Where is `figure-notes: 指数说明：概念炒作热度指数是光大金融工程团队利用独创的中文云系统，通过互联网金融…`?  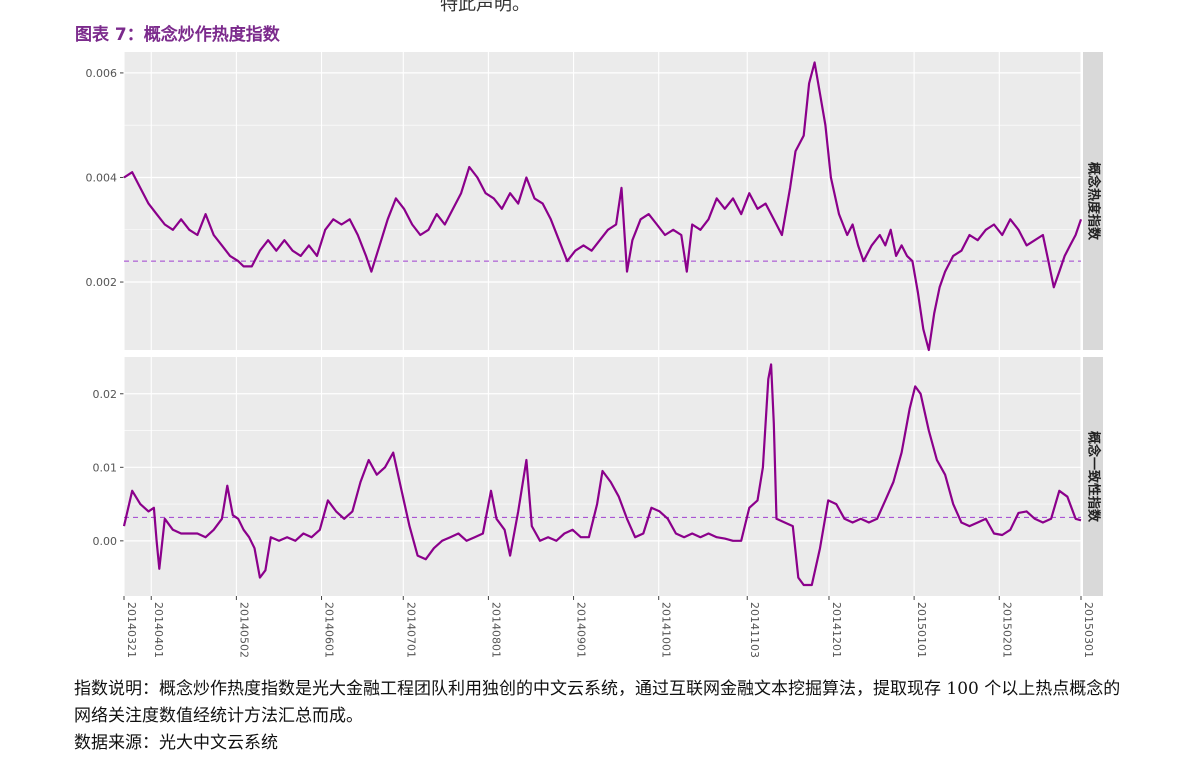 figure-notes: 指数说明：概念炒作热度指数是光大金融工程团队利用独创的中文云系统，通过互联网金融… is located at coordinates (604, 716).